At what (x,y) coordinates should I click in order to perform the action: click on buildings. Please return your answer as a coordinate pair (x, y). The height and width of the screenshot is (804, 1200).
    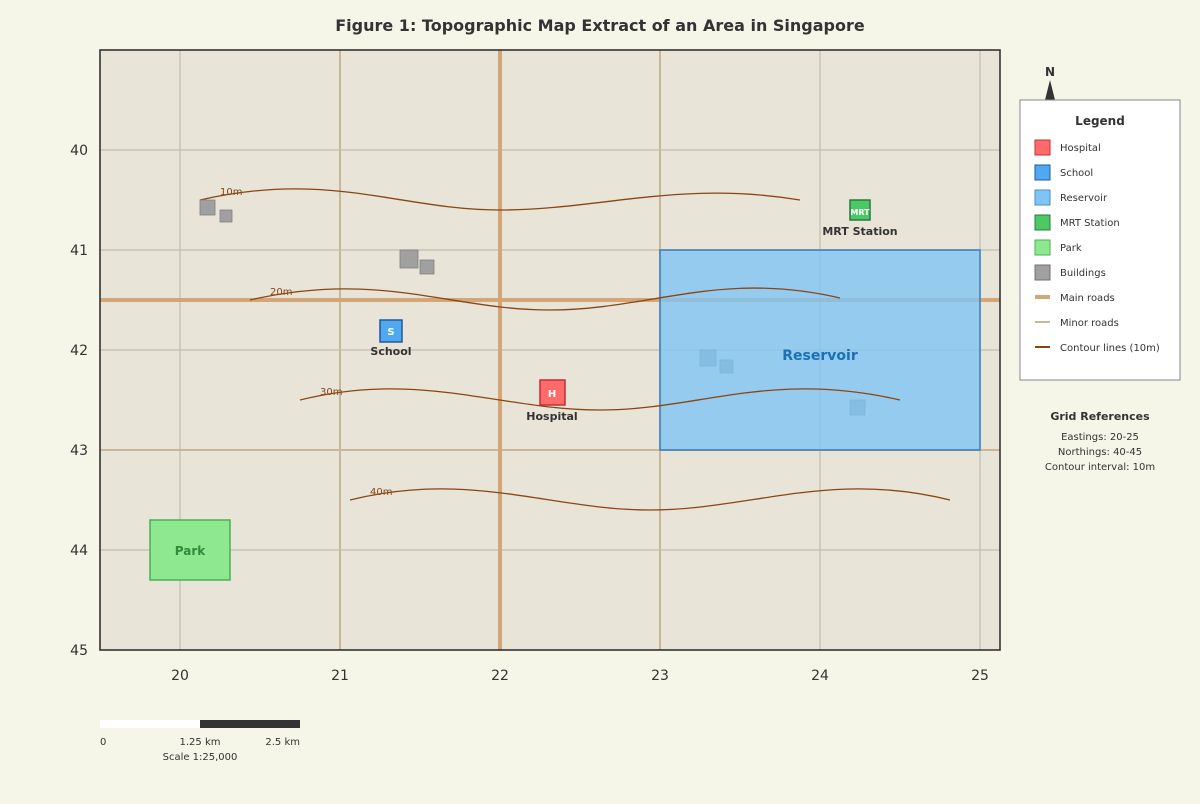
    Looking at the image, I should click on (317, 237).